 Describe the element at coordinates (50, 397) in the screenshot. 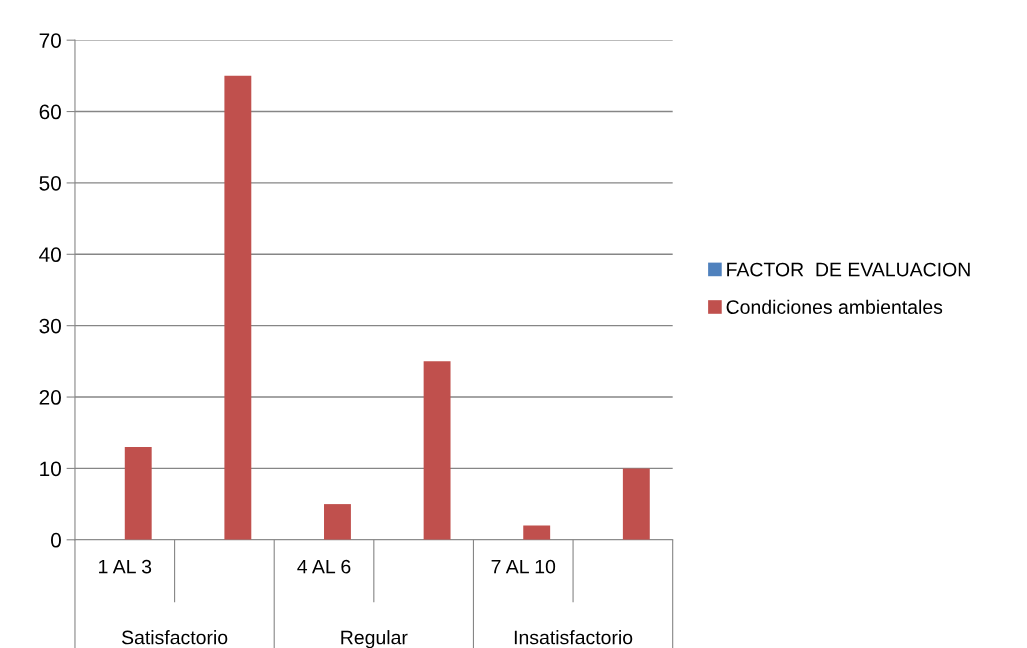

I see `y-tick-label: 20` at that location.